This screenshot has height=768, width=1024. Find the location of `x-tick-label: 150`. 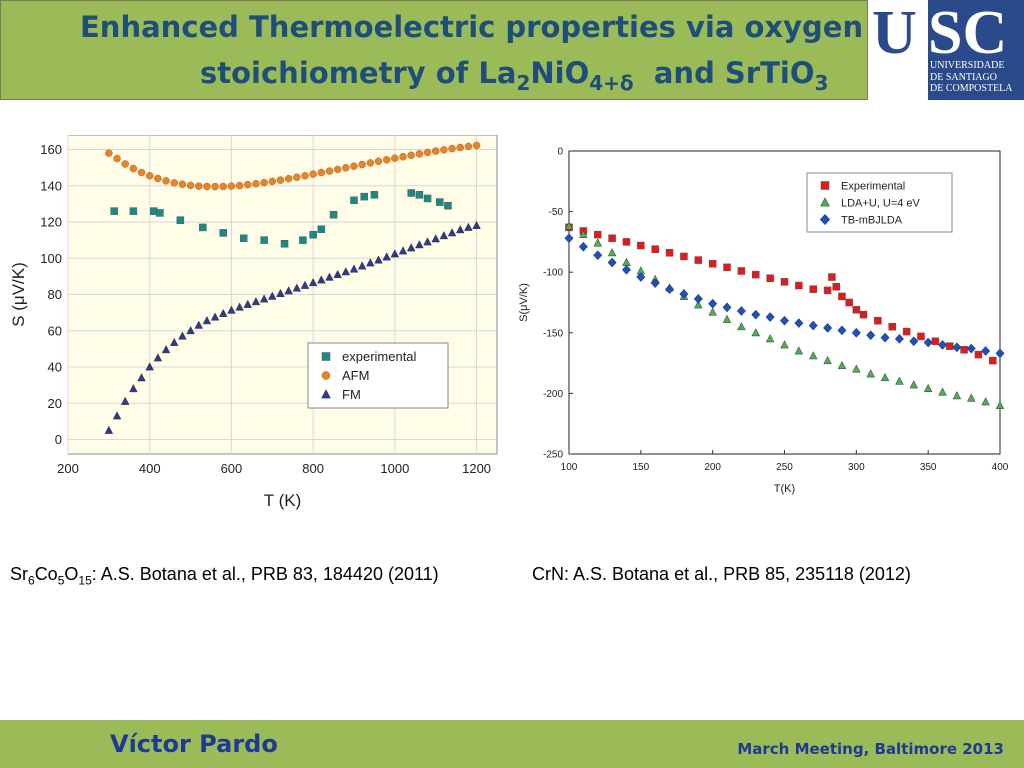

x-tick-label: 150 is located at coordinates (640, 467).